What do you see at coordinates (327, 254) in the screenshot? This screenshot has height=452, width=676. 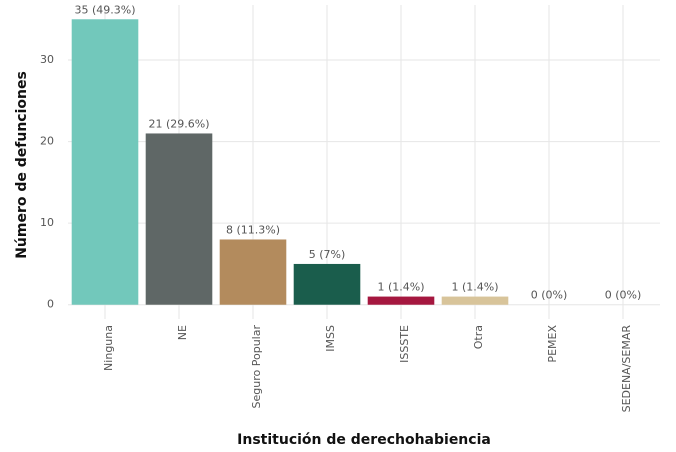 I see `value-label: 5 (7%)` at bounding box center [327, 254].